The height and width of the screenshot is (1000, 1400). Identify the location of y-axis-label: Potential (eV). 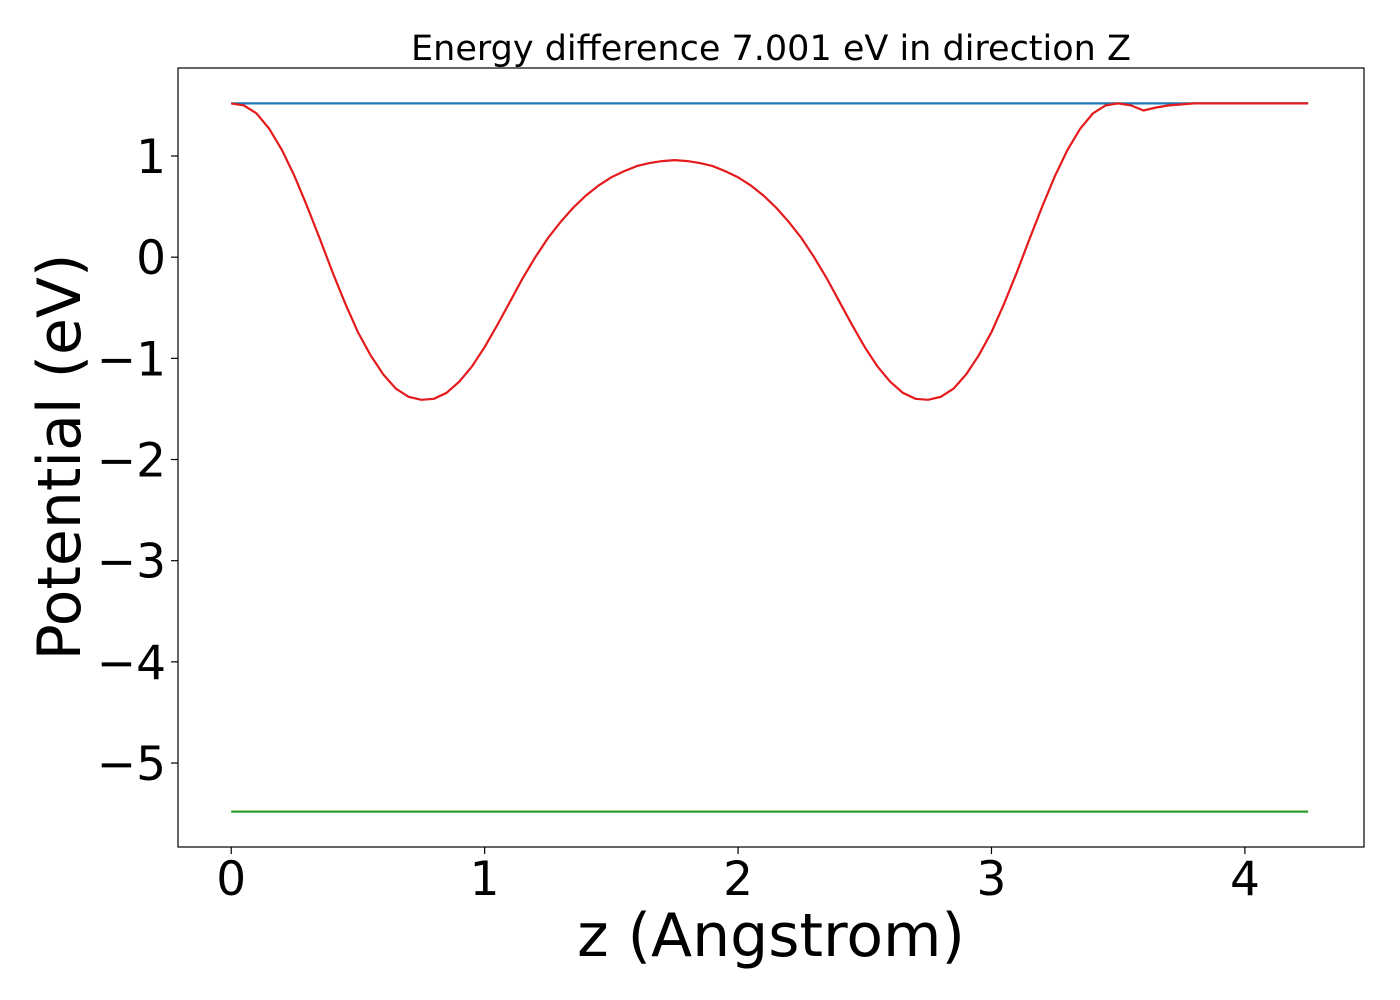
(60, 457).